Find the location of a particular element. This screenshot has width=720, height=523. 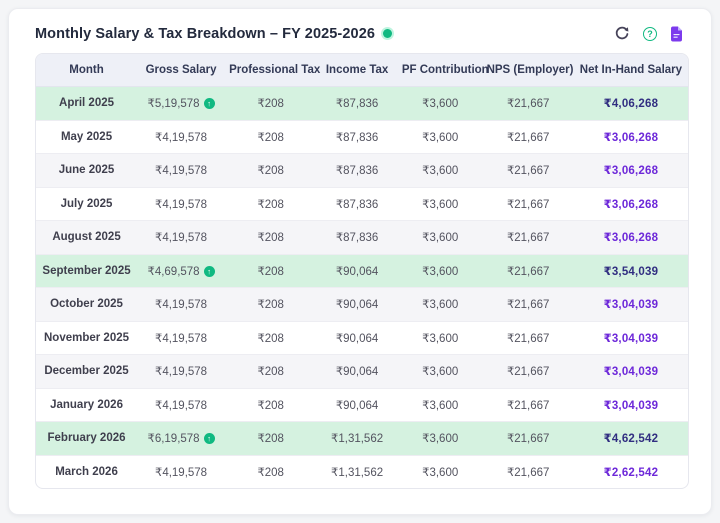

gross-salary-cell: ₹4,69,578 ↑ is located at coordinates (181, 270).